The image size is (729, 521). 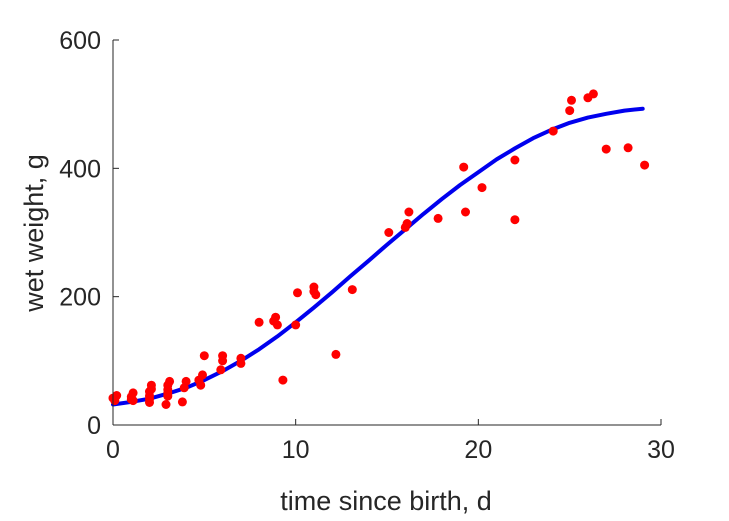 I want to click on x-axis-title: time since birth, d, so click(x=386, y=501).